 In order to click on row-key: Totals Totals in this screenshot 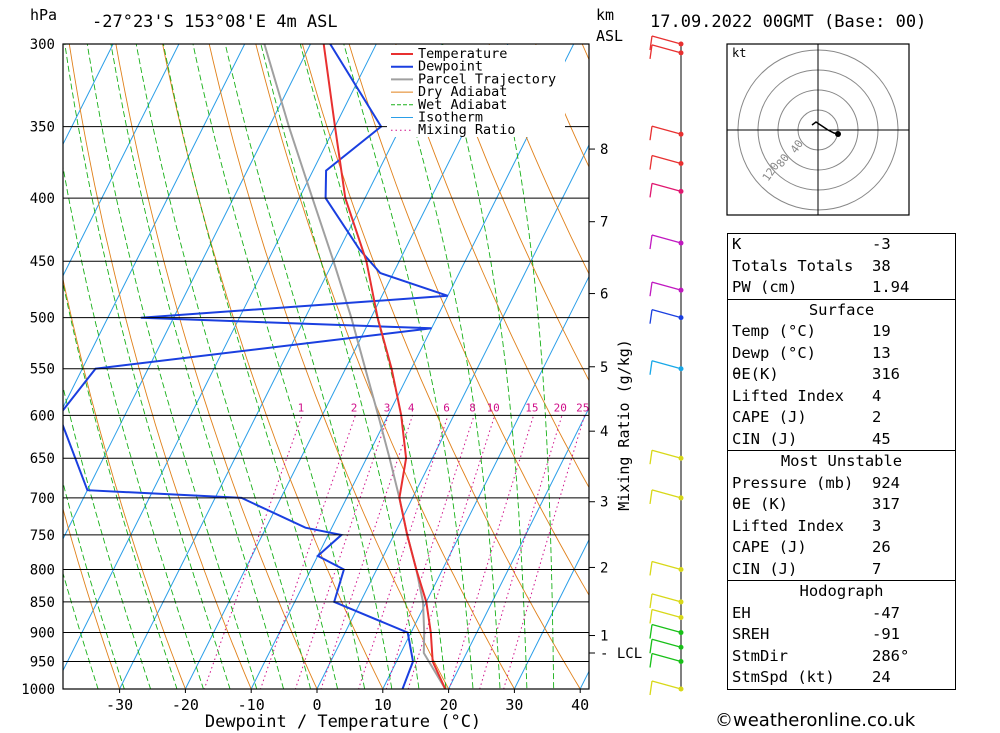, I will do `click(793, 265)`.